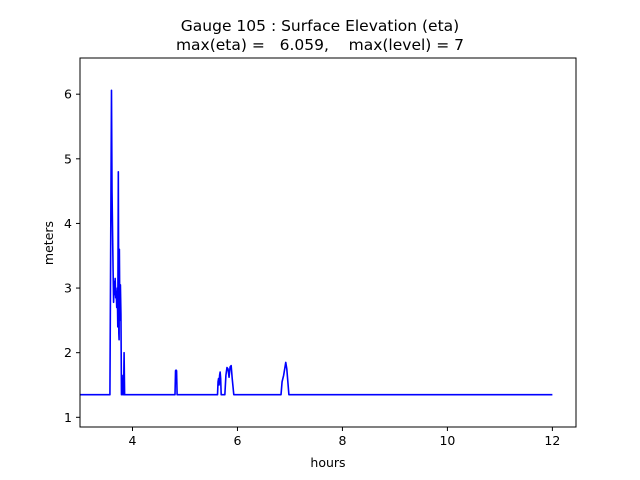  Describe the element at coordinates (68, 223) in the screenshot. I see `y-tick-label: 4` at that location.